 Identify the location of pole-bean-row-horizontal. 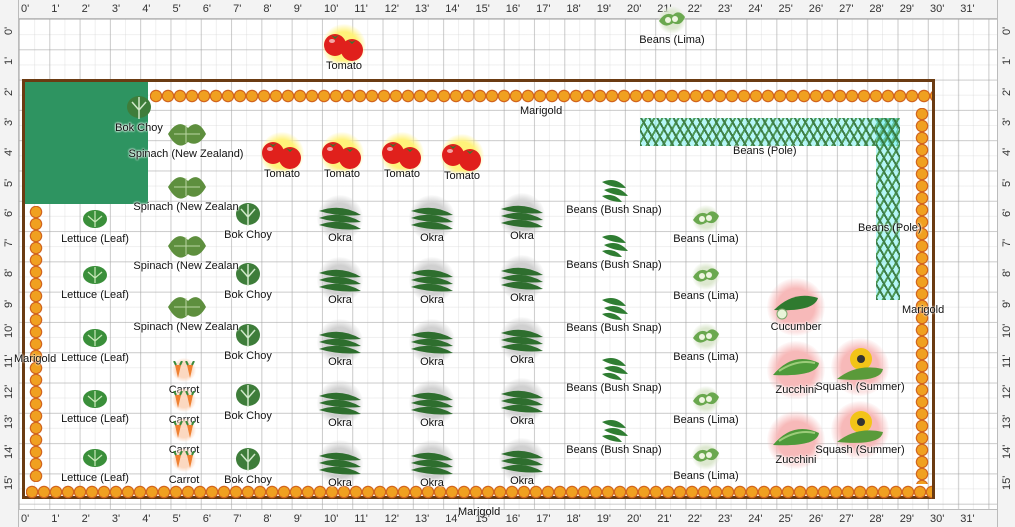
(769, 132).